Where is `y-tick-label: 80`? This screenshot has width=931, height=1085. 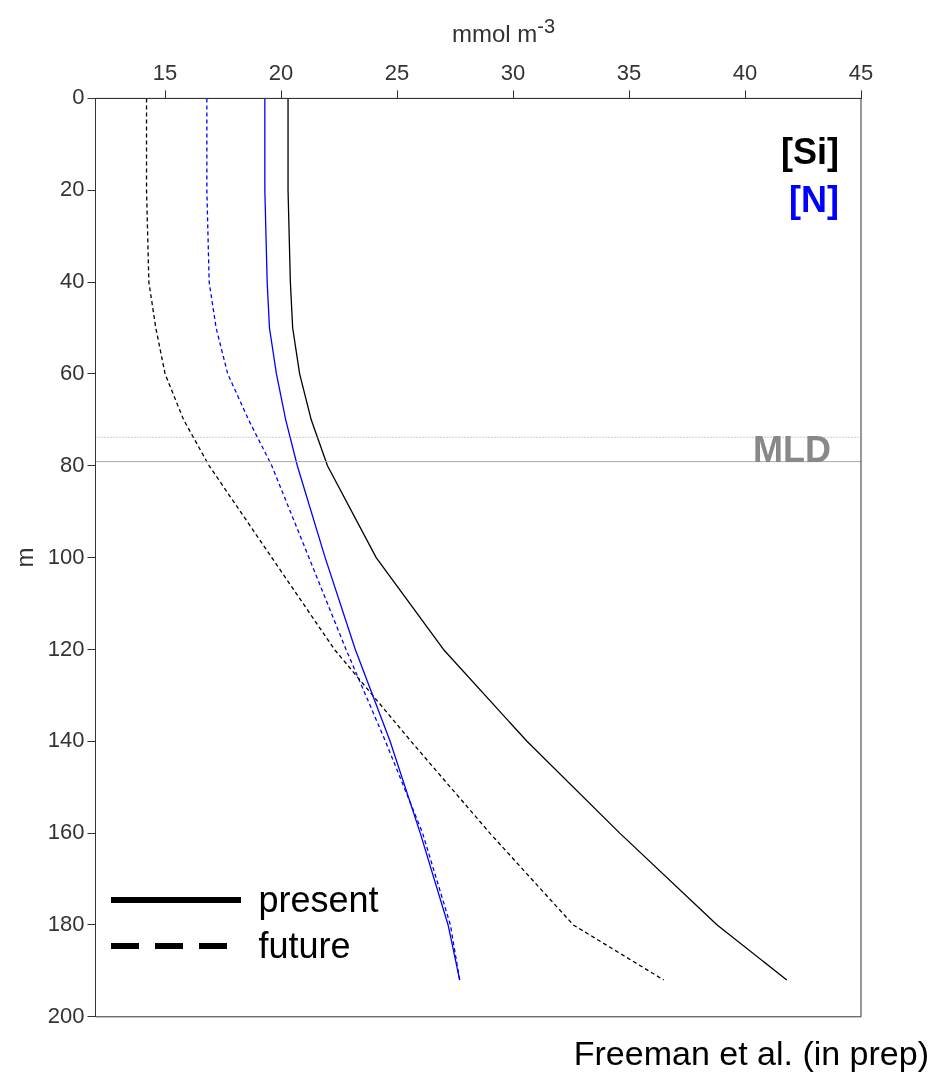 y-tick-label: 80 is located at coordinates (72, 464).